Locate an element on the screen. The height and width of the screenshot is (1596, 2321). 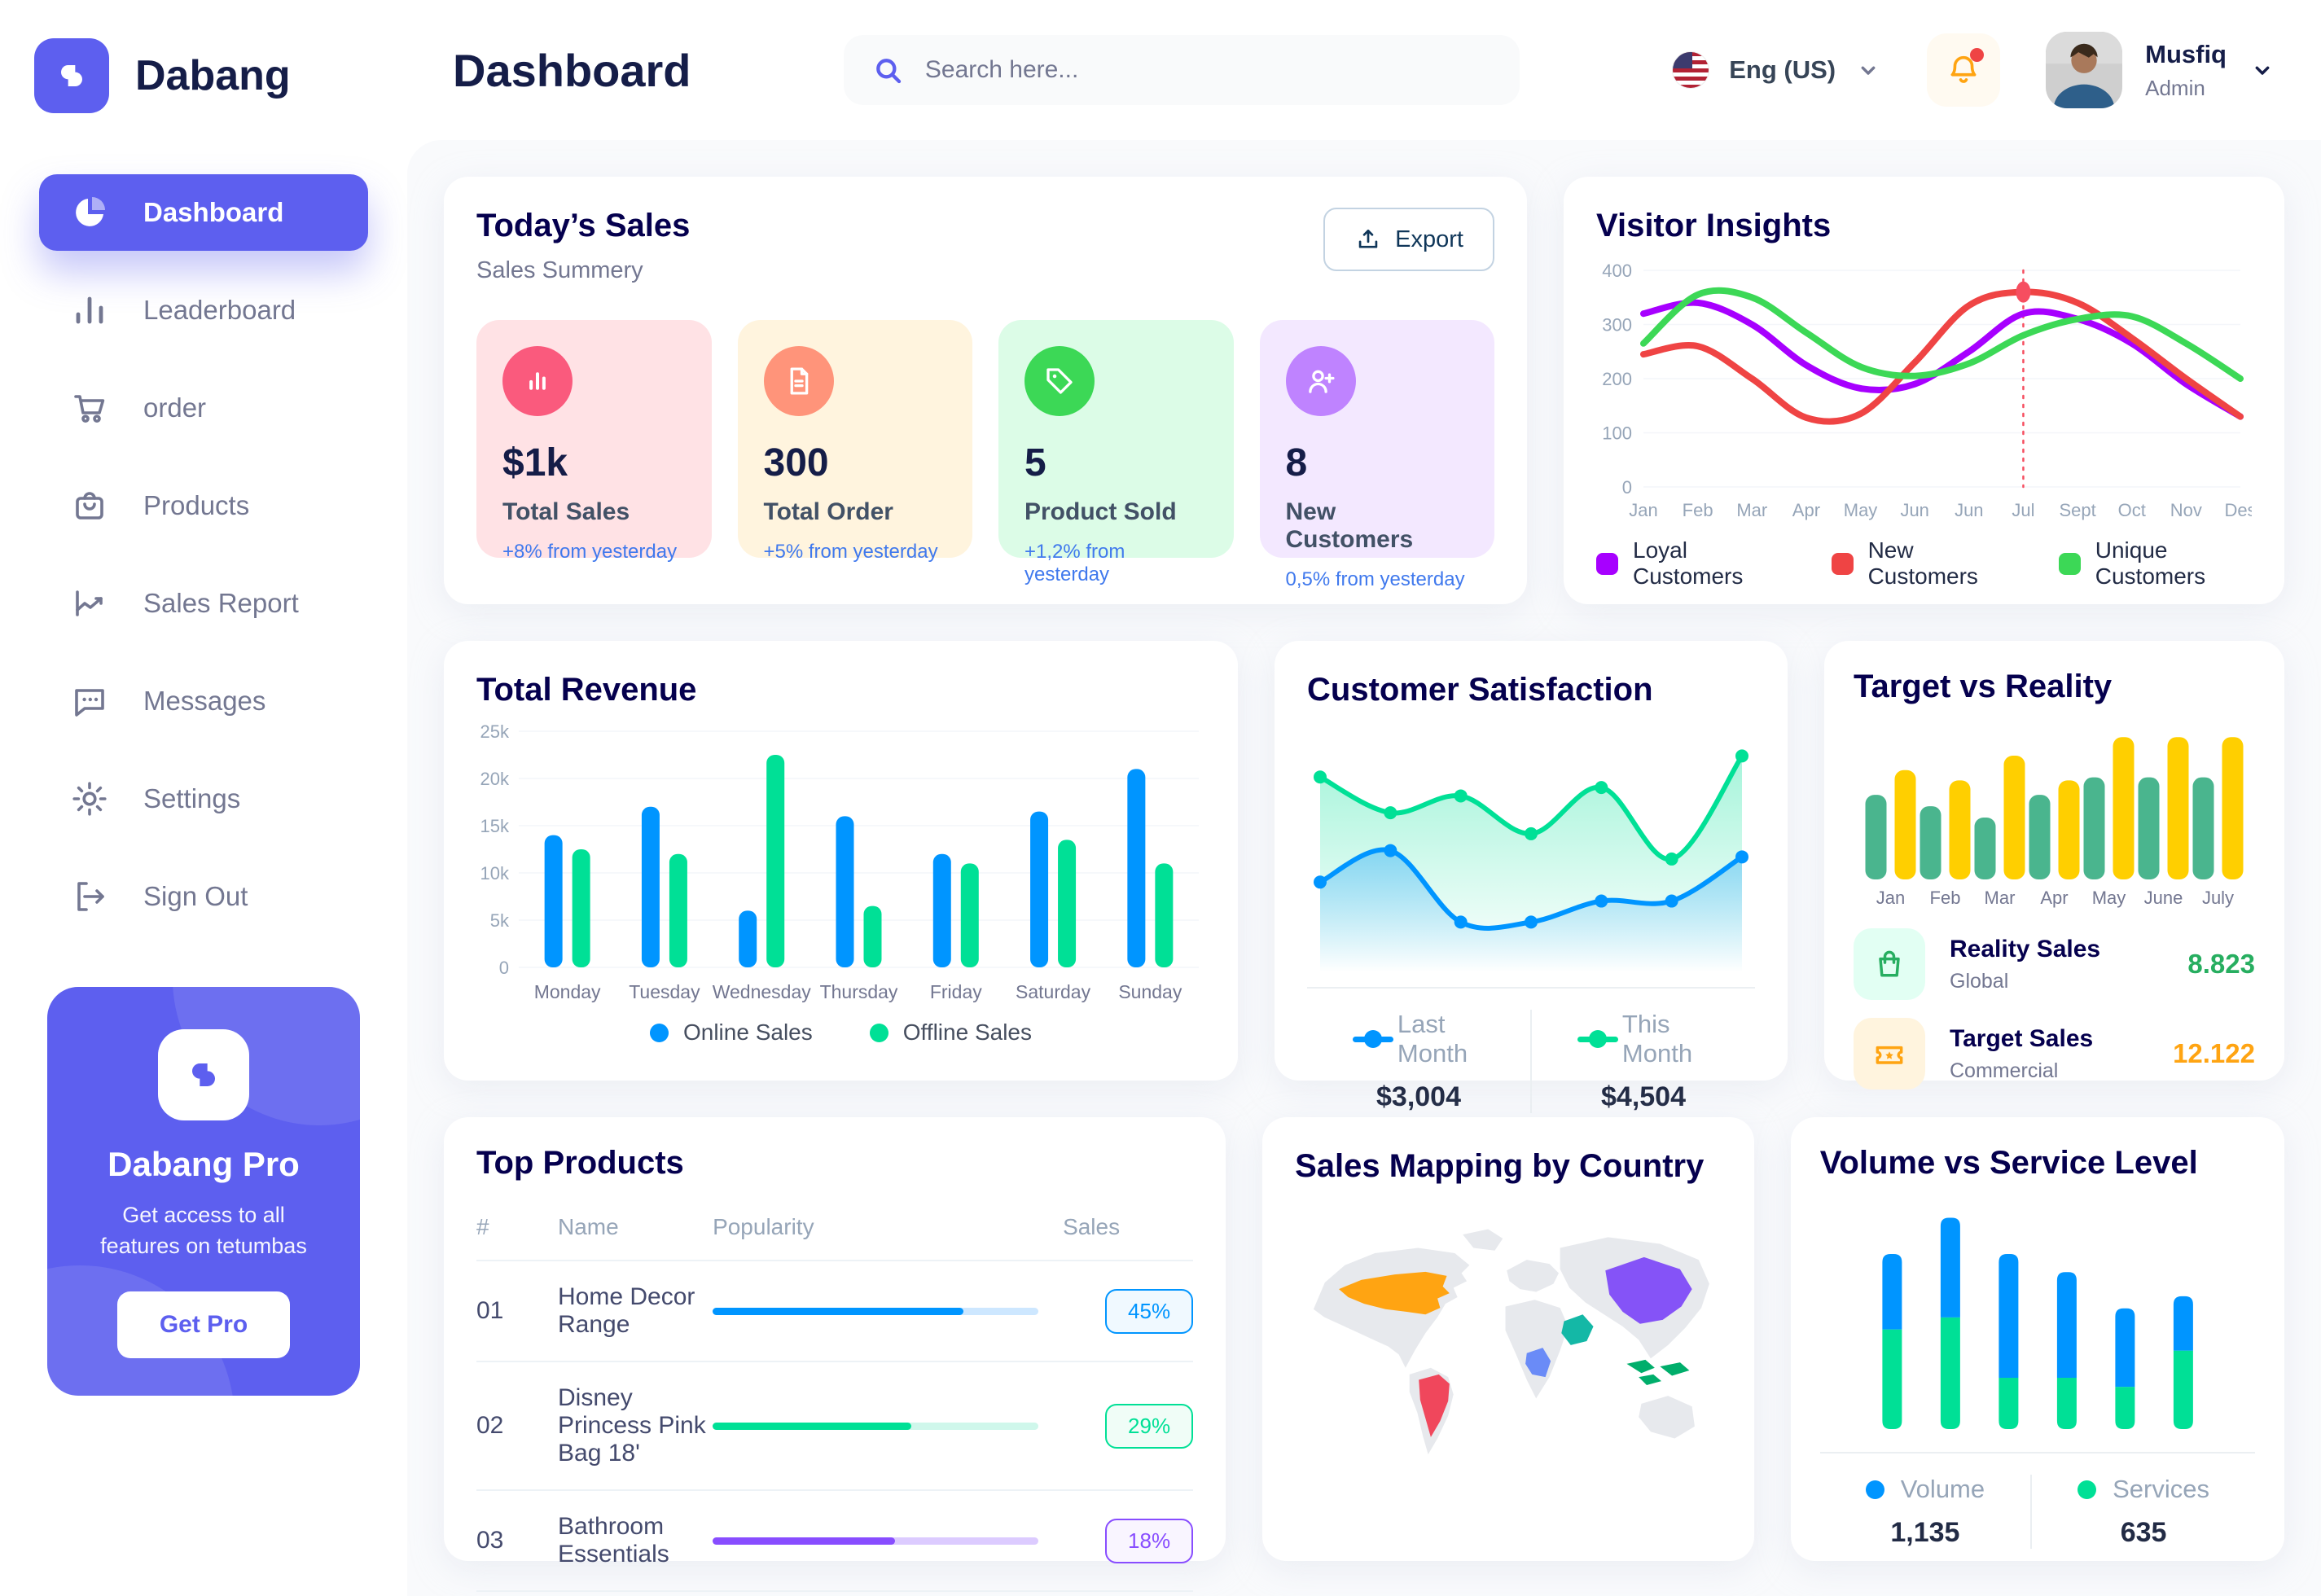
page-title: Dashboard is located at coordinates (572, 70).